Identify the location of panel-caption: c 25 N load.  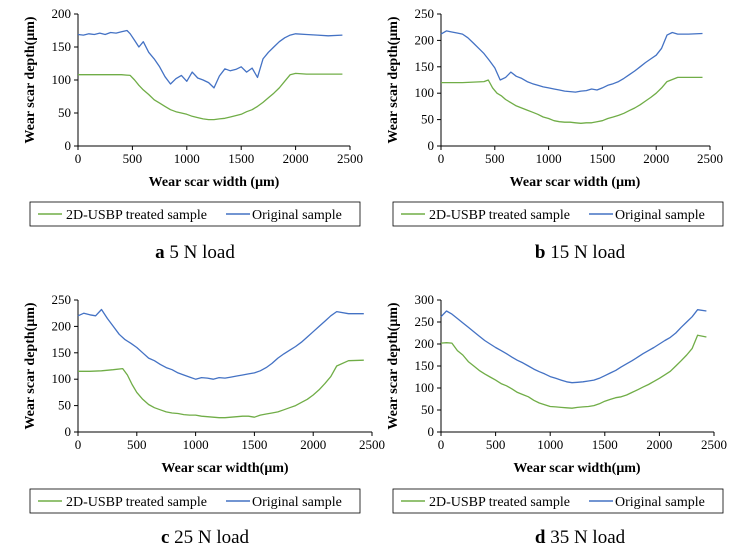
(205, 537).